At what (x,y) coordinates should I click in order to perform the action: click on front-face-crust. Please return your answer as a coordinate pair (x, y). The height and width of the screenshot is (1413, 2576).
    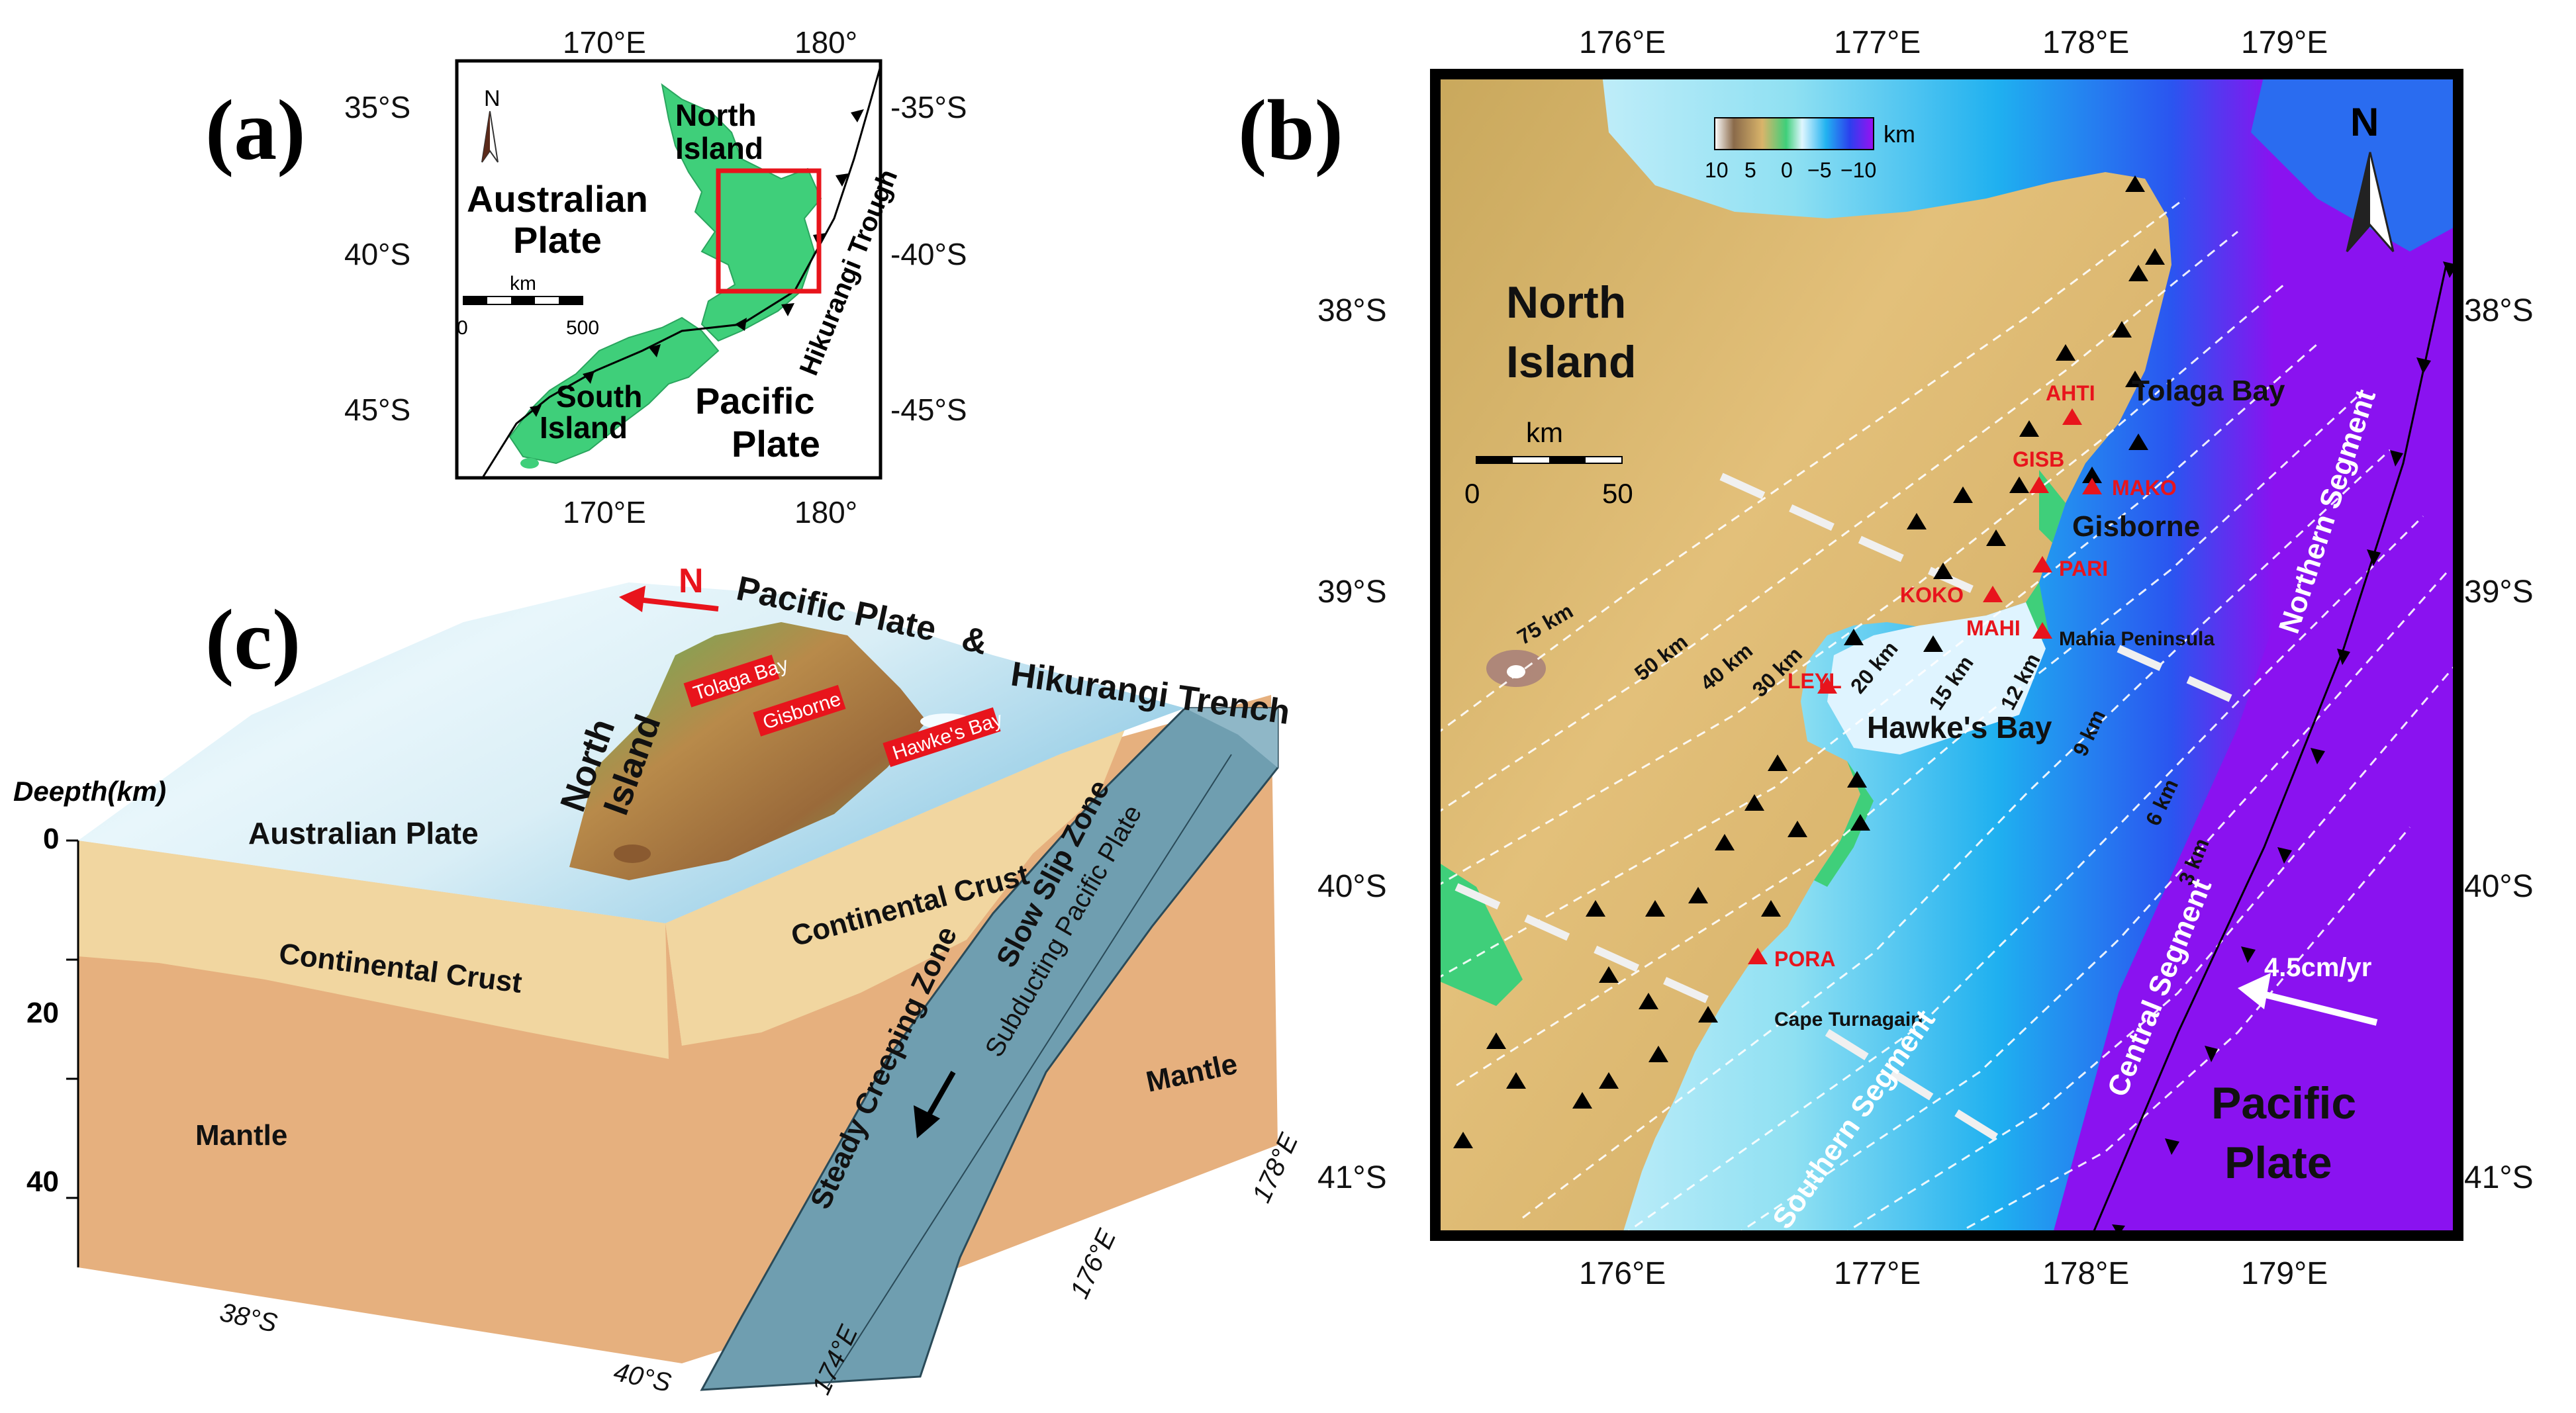
    Looking at the image, I should click on (373, 950).